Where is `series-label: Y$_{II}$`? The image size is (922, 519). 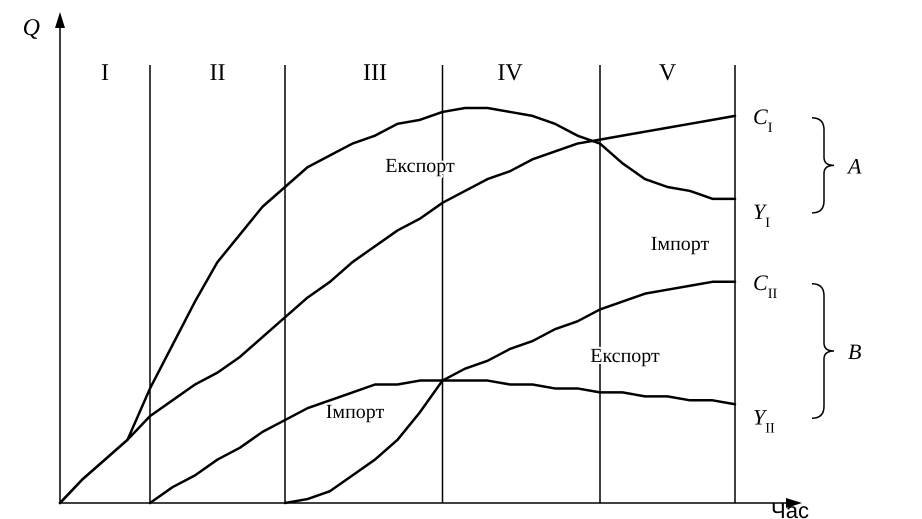 series-label: Y$_{II}$ is located at coordinates (764, 420).